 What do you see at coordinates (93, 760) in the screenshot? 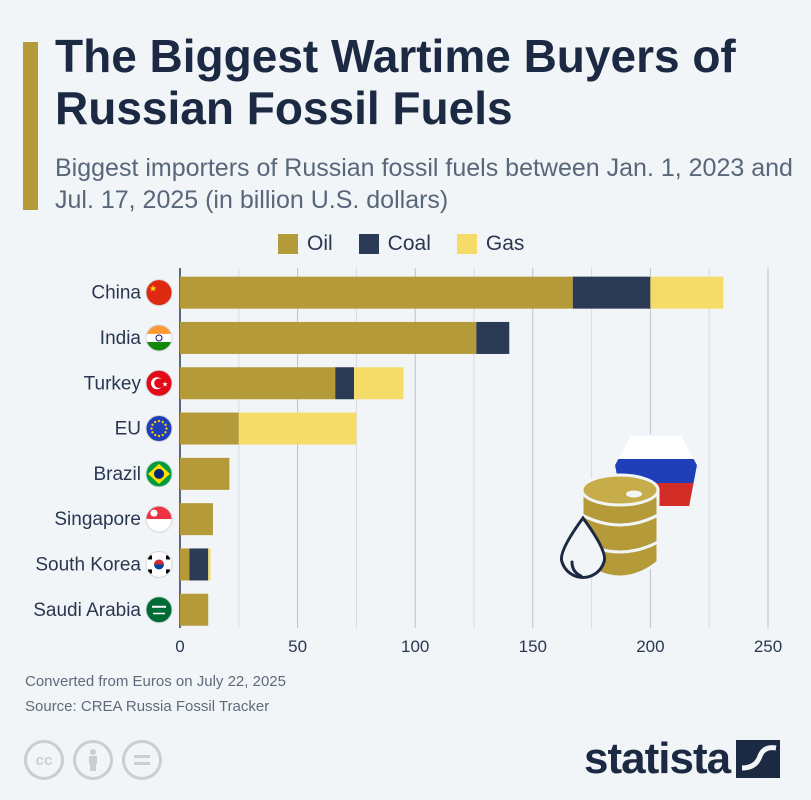
I see `person-icon` at bounding box center [93, 760].